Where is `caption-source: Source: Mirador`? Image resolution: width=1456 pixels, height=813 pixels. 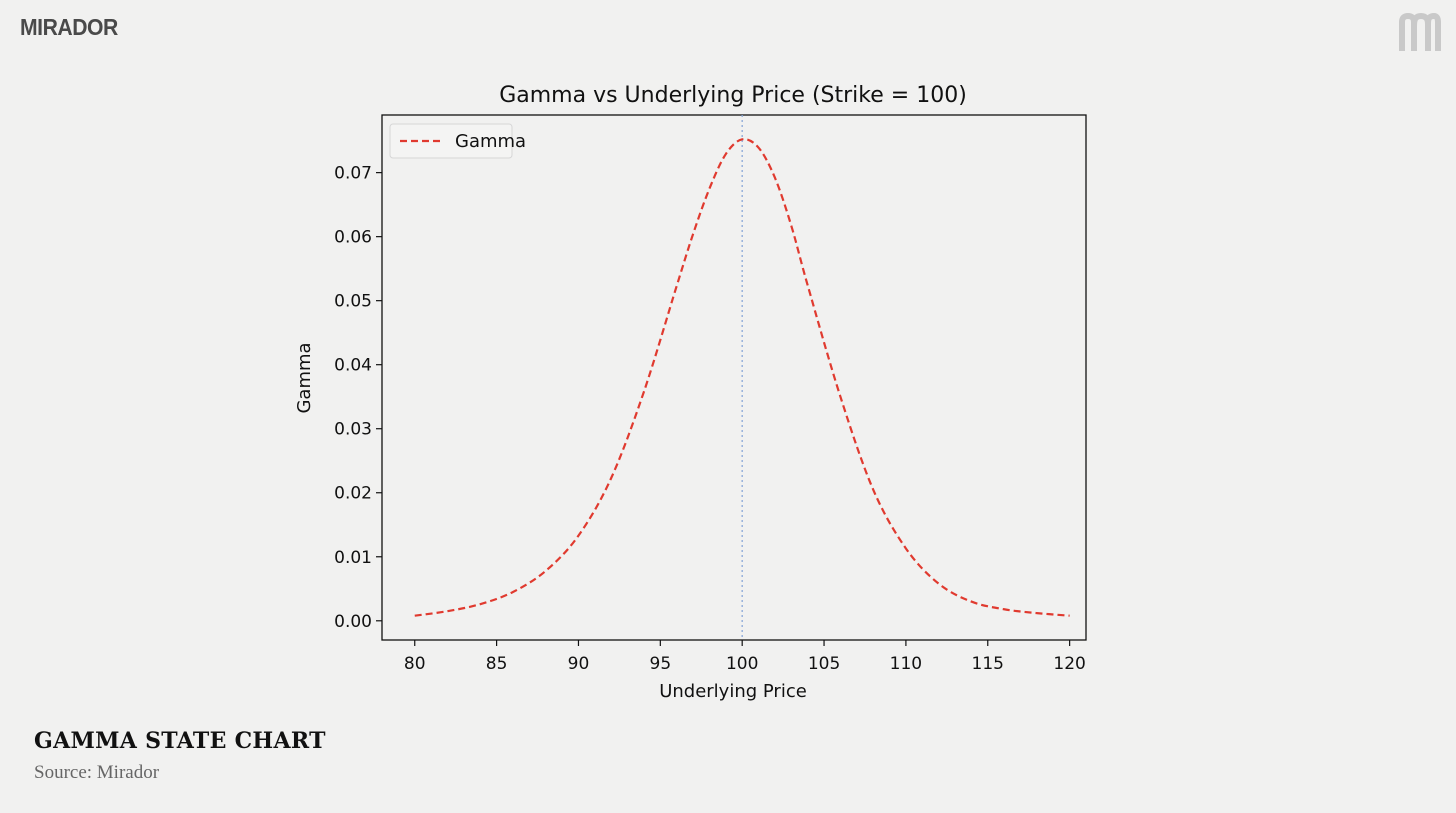
caption-source: Source: Mirador is located at coordinates (97, 772).